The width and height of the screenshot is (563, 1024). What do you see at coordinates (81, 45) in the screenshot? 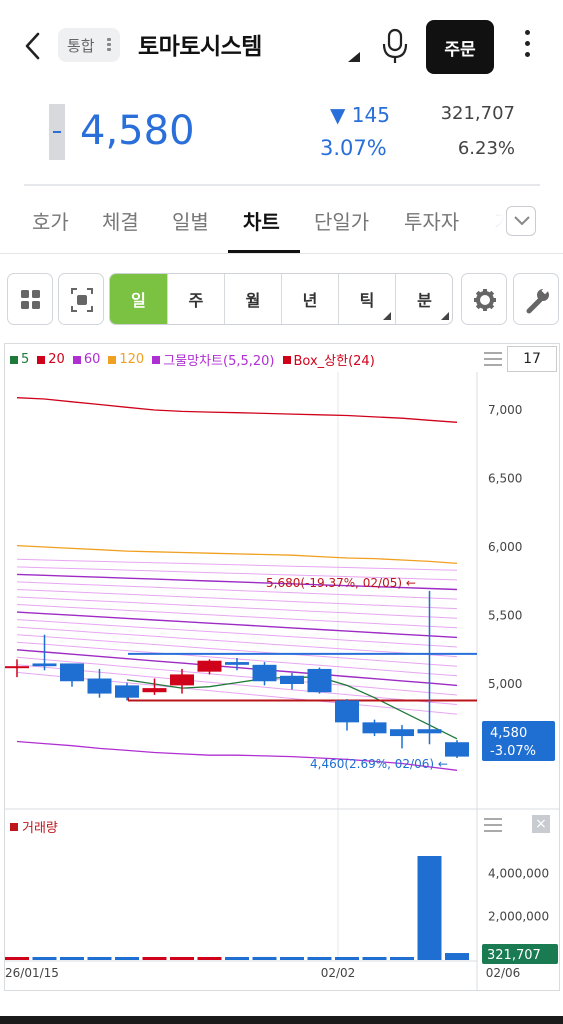
I see `scope-label: 통합` at bounding box center [81, 45].